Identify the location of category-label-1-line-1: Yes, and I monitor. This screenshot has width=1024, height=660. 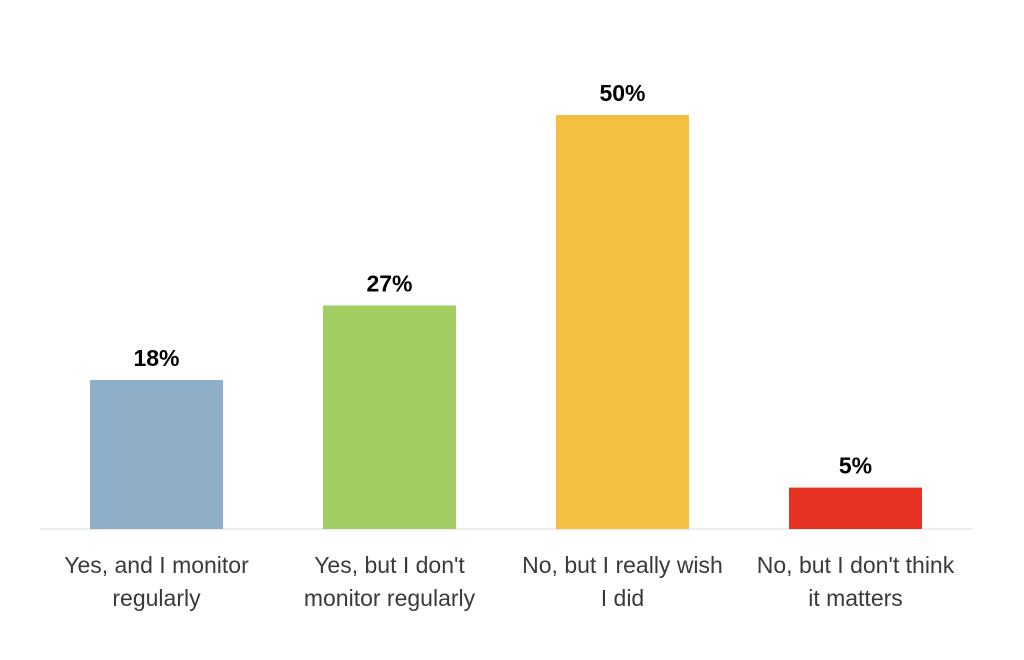
(156, 565).